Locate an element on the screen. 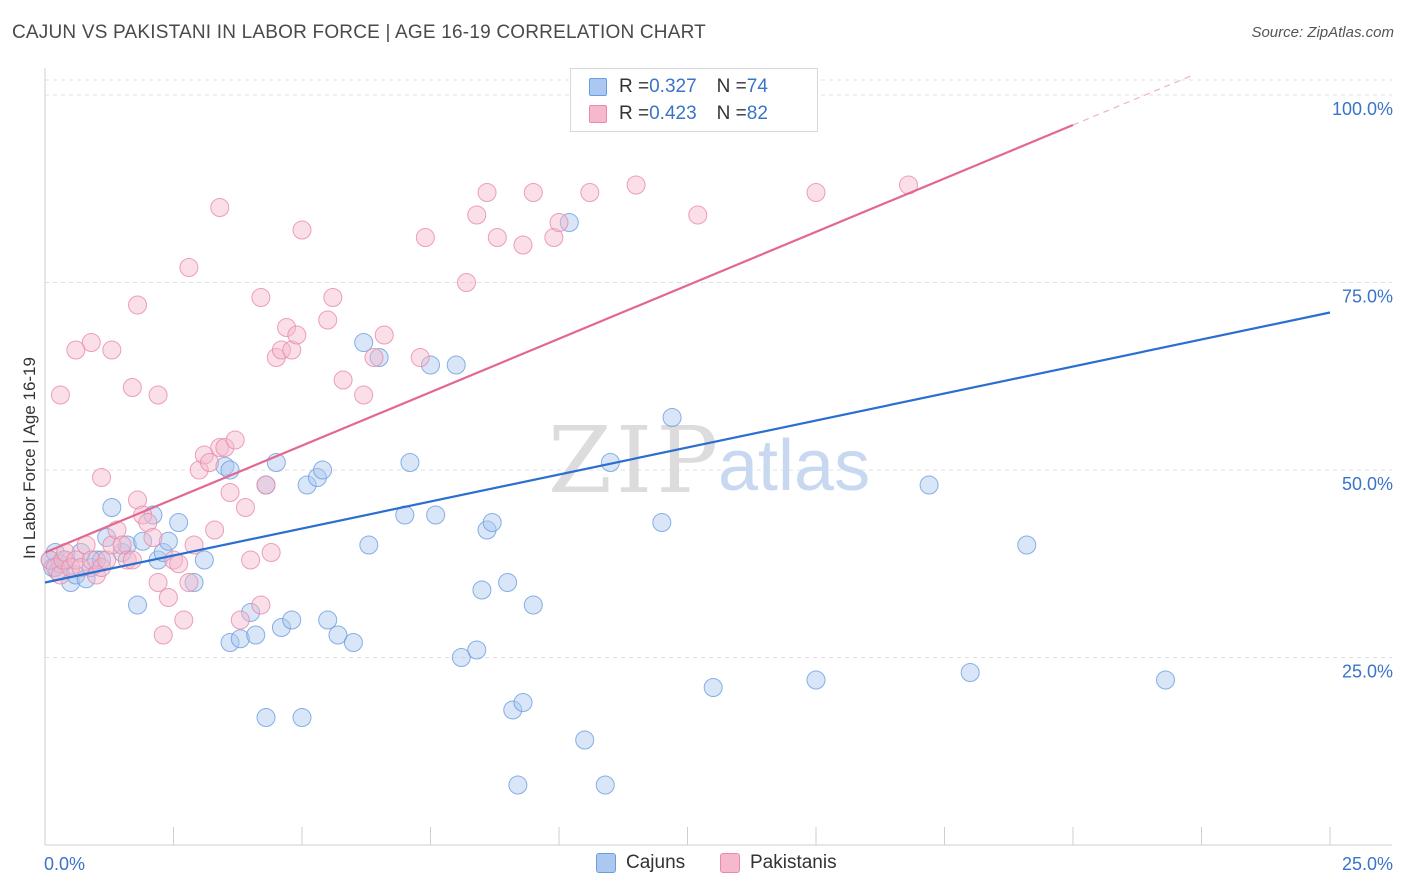 This screenshot has width=1406, height=892. legend-item-pakistanis: Pakistanis is located at coordinates (778, 863).